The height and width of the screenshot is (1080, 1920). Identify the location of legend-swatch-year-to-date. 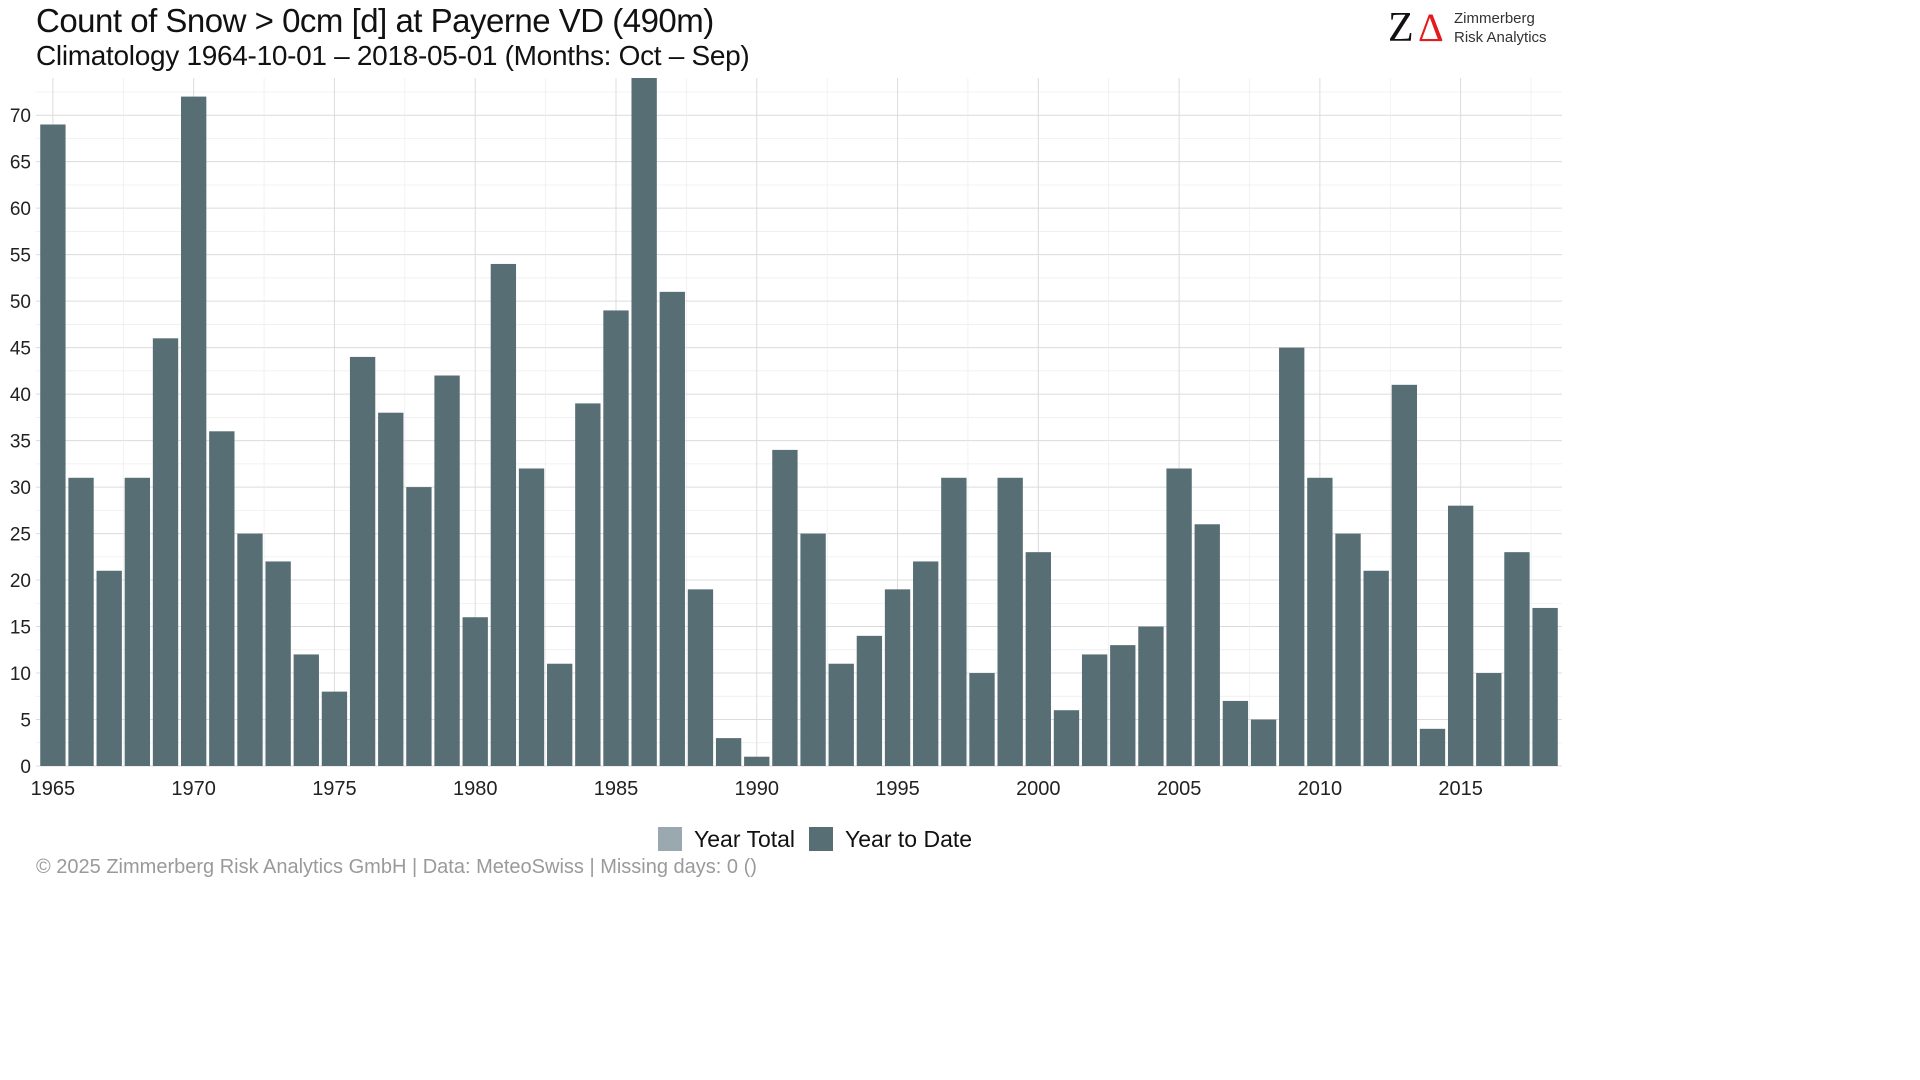
(821, 839).